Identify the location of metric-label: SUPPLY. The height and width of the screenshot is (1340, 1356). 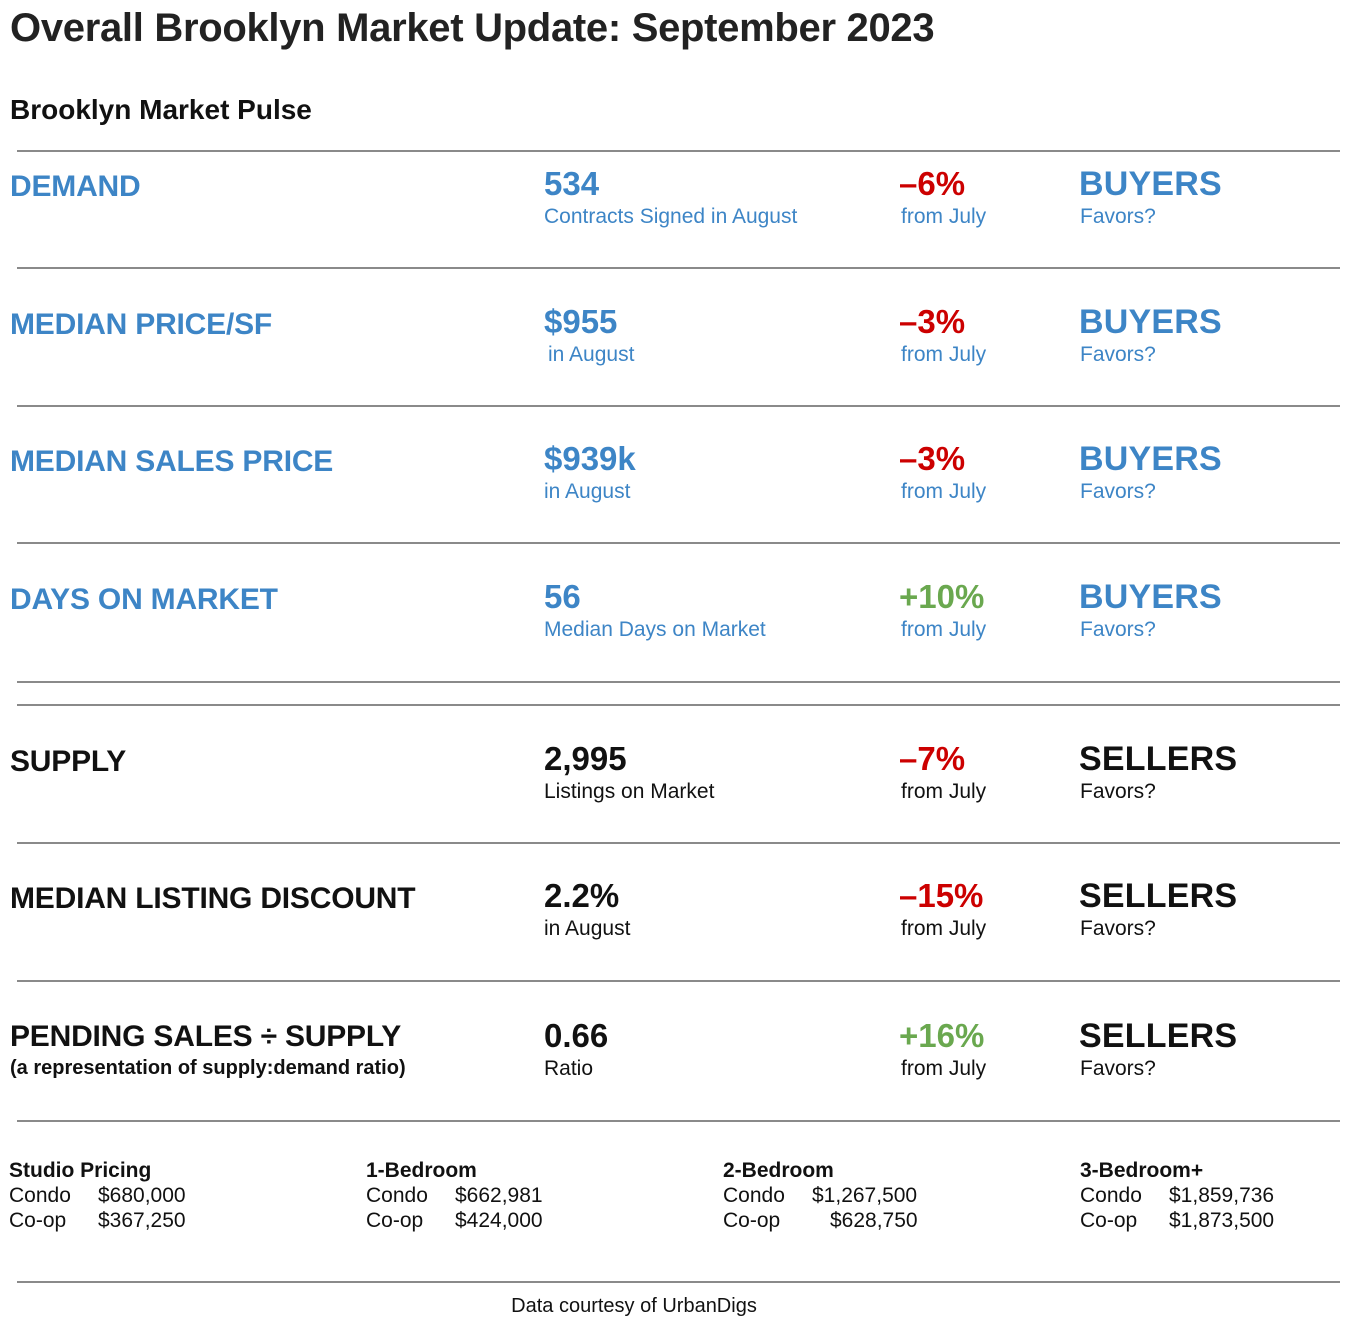
(68, 761).